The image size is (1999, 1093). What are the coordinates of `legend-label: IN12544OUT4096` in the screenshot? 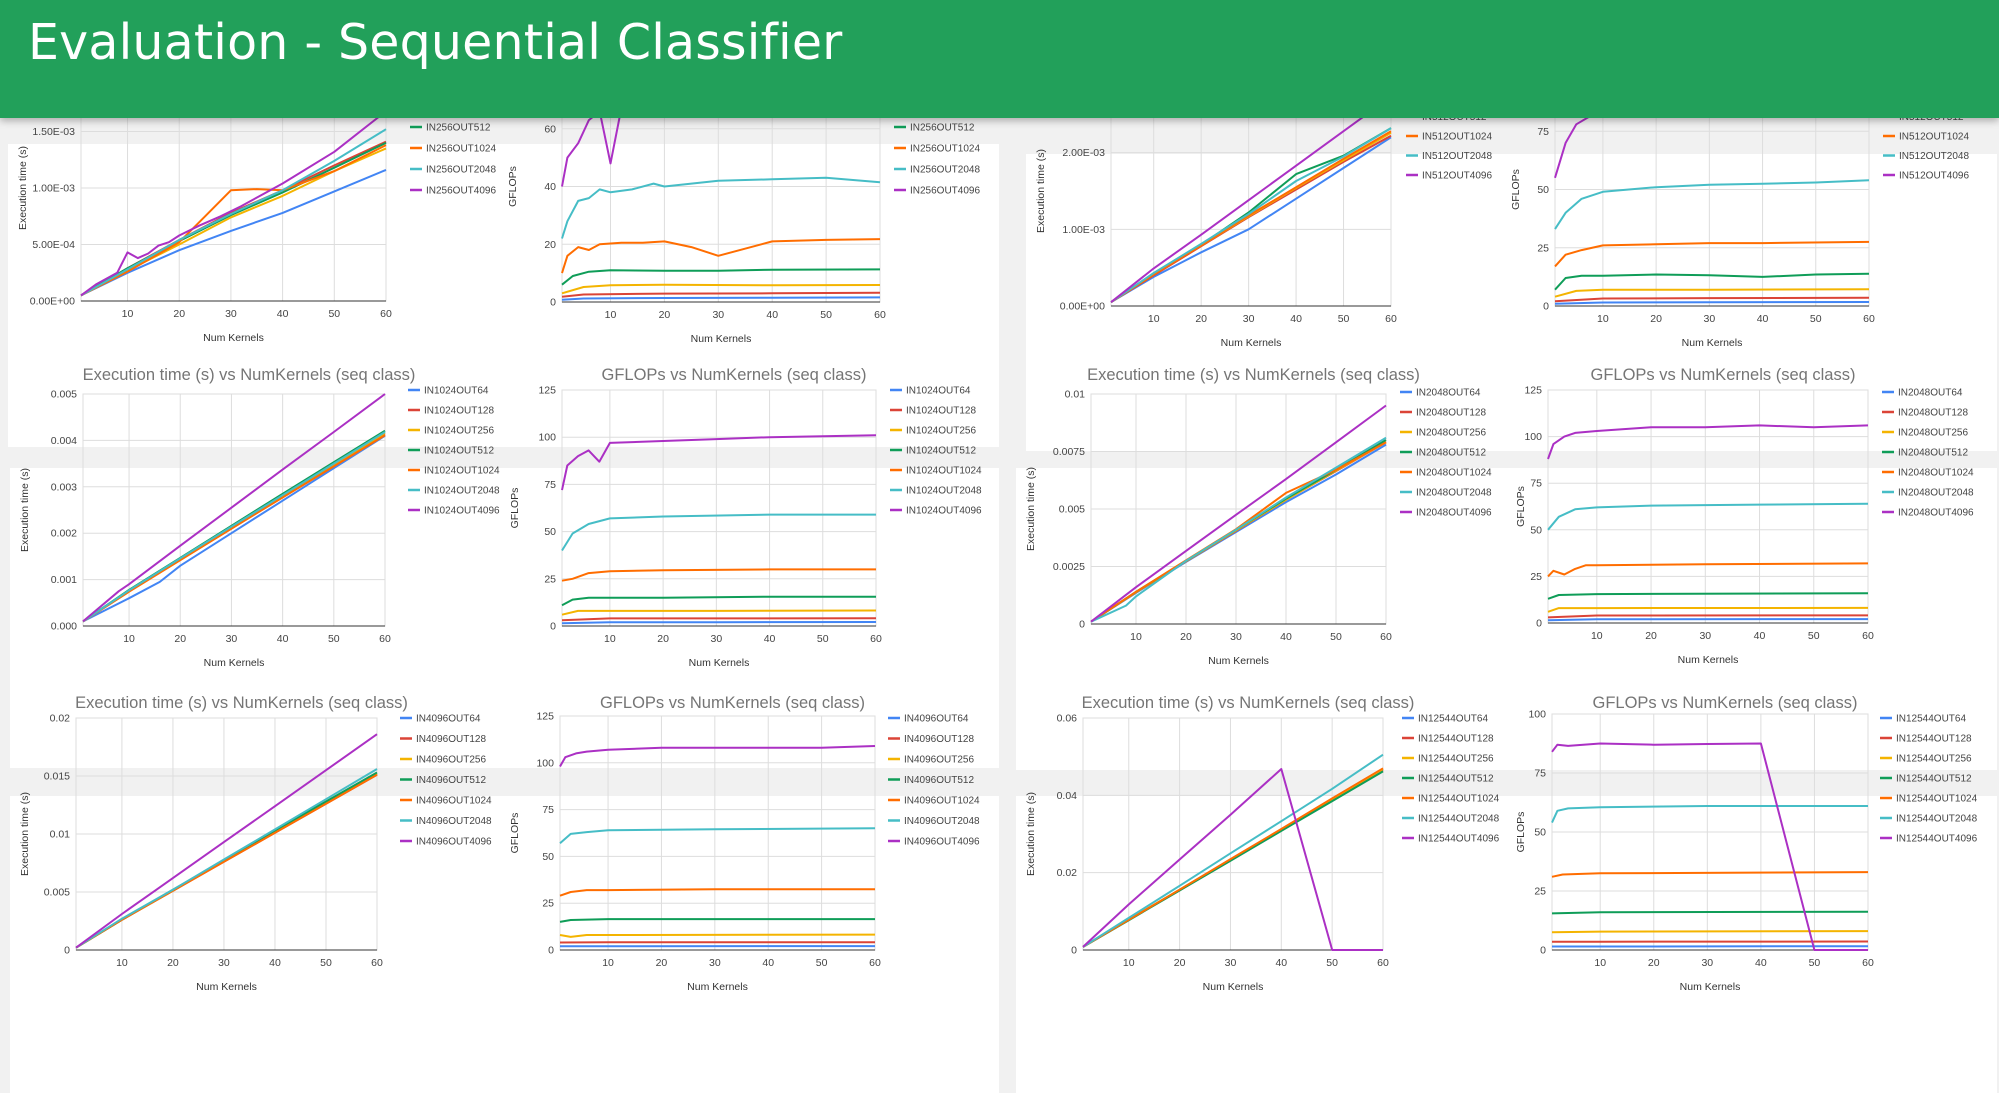 It's located at (1459, 839).